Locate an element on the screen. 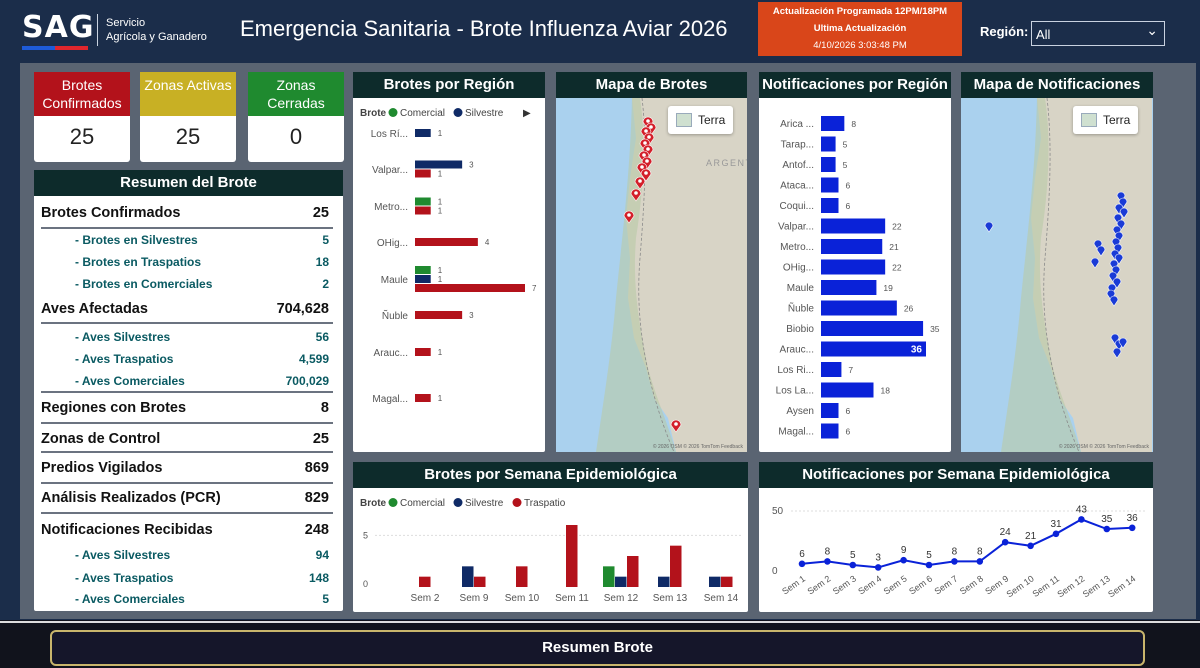  region-filter-value: All is located at coordinates (1043, 34).